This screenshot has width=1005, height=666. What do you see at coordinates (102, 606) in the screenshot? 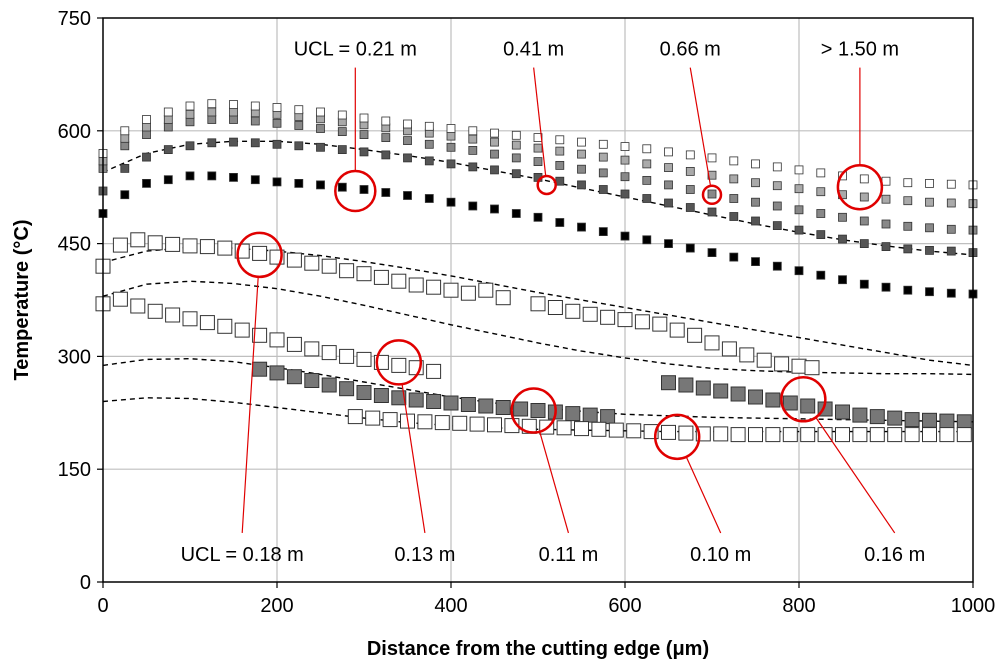
I see `x-tick-label: 0` at bounding box center [102, 606].